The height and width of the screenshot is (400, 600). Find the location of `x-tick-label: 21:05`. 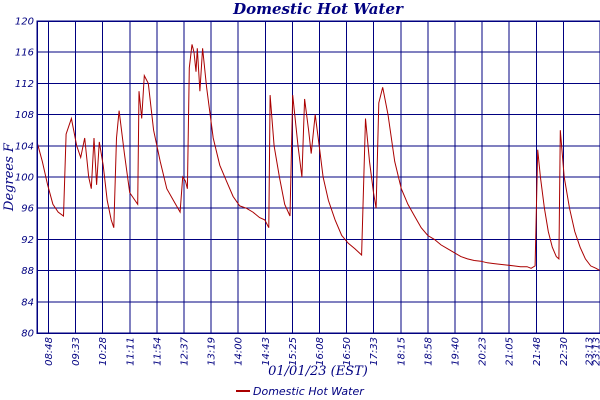

x-tick-label: 21:05 is located at coordinates (510, 351).